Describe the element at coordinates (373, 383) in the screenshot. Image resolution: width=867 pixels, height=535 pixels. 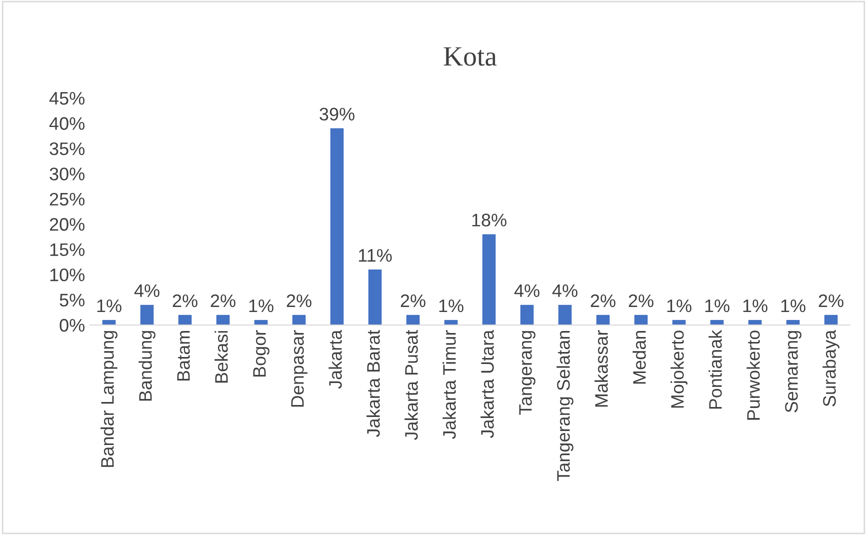
I see `x-tick-label: Jakarta Barat` at that location.